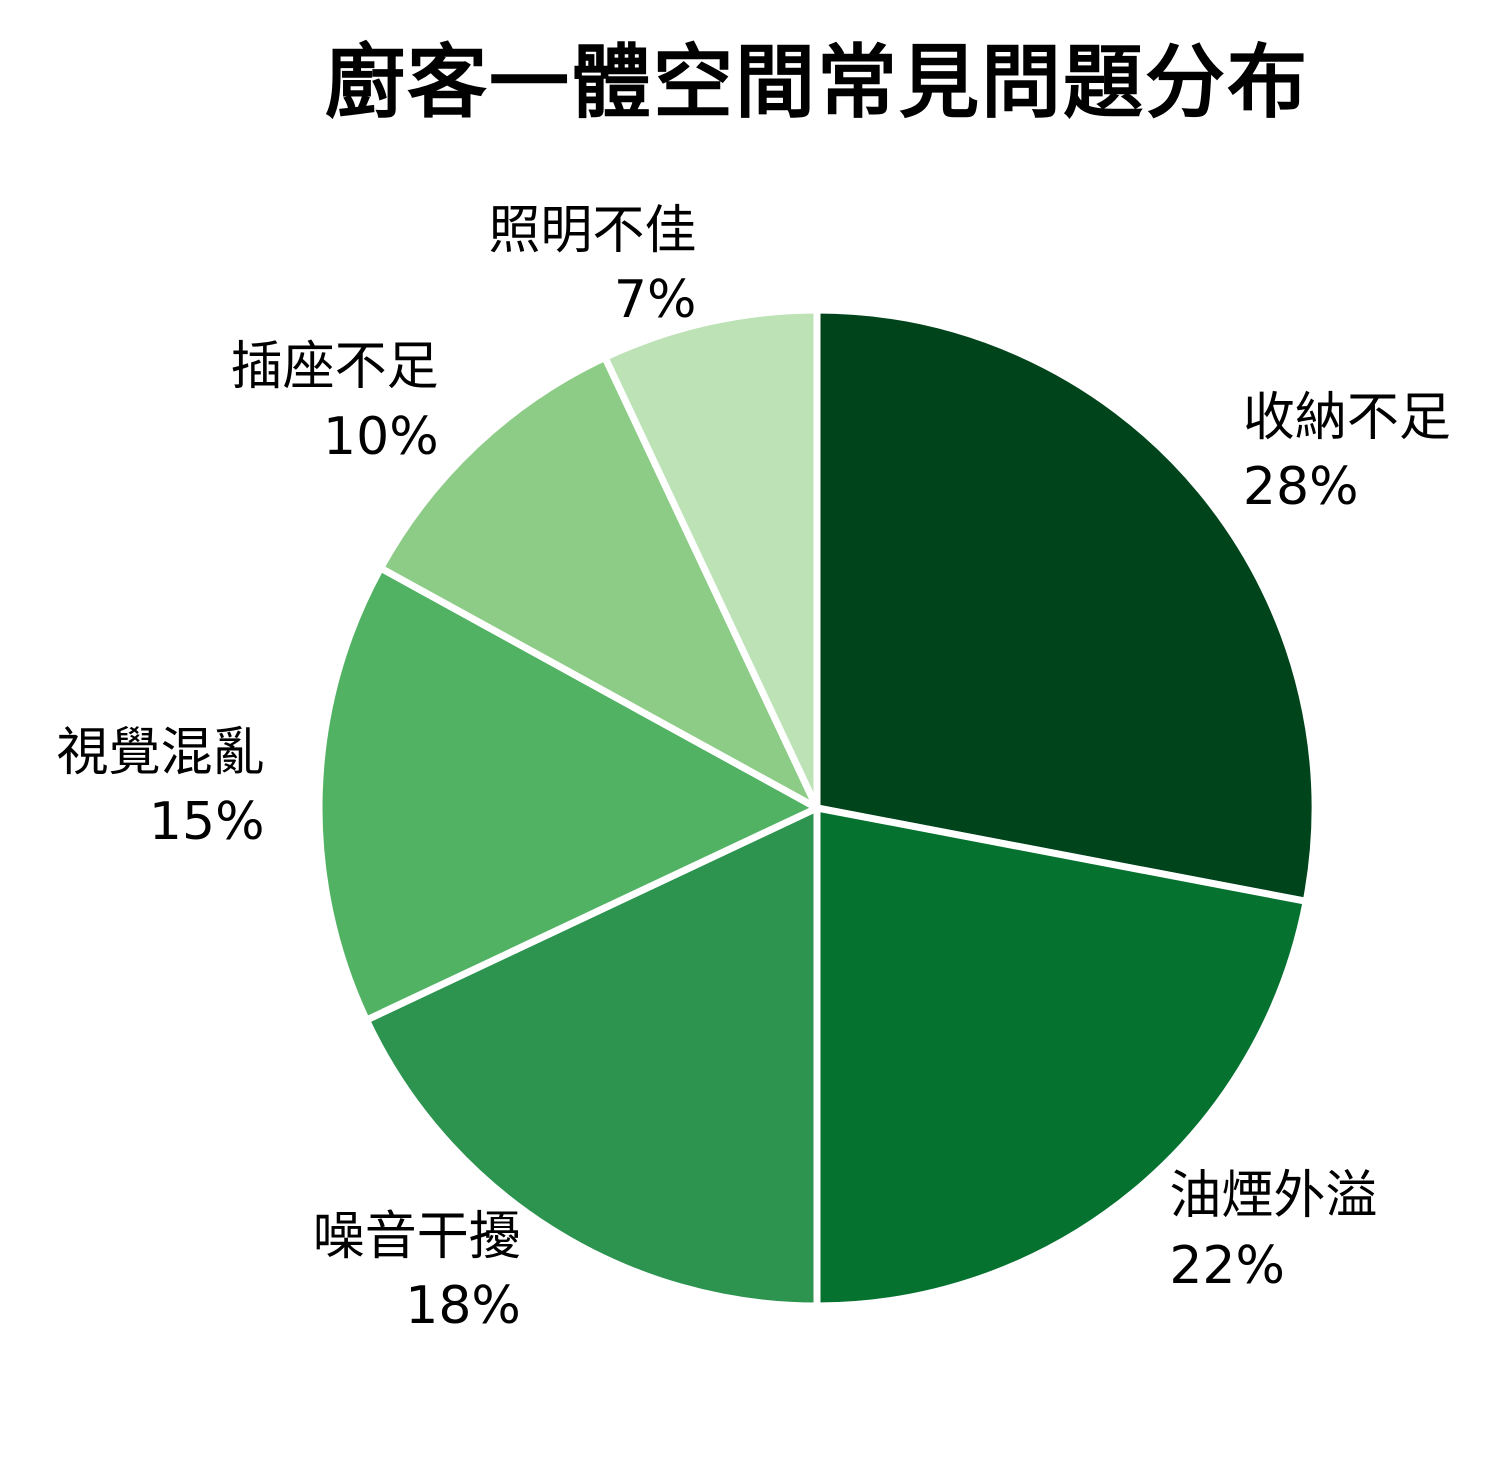 This screenshot has height=1468, width=1506. Describe the element at coordinates (334, 367) in the screenshot. I see `slice-name: 插座不足` at that location.